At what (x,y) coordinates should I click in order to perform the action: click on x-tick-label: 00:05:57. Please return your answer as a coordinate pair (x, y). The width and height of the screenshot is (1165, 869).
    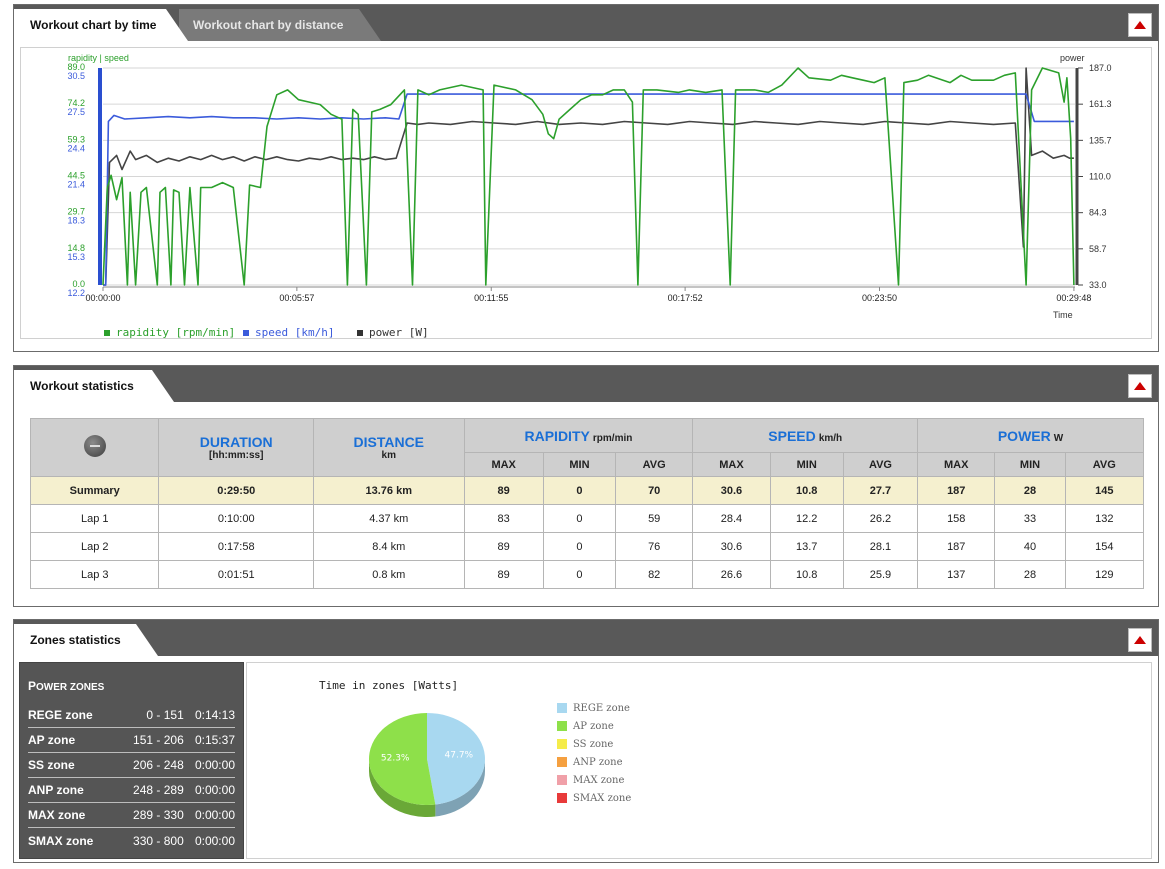
    Looking at the image, I should click on (296, 298).